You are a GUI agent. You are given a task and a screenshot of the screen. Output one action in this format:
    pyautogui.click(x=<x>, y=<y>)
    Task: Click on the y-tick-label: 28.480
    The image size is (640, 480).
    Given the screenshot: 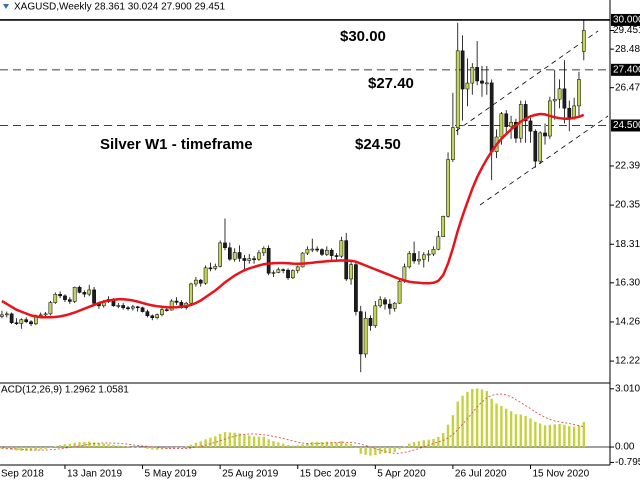 What is the action you would take?
    pyautogui.click(x=627, y=49)
    